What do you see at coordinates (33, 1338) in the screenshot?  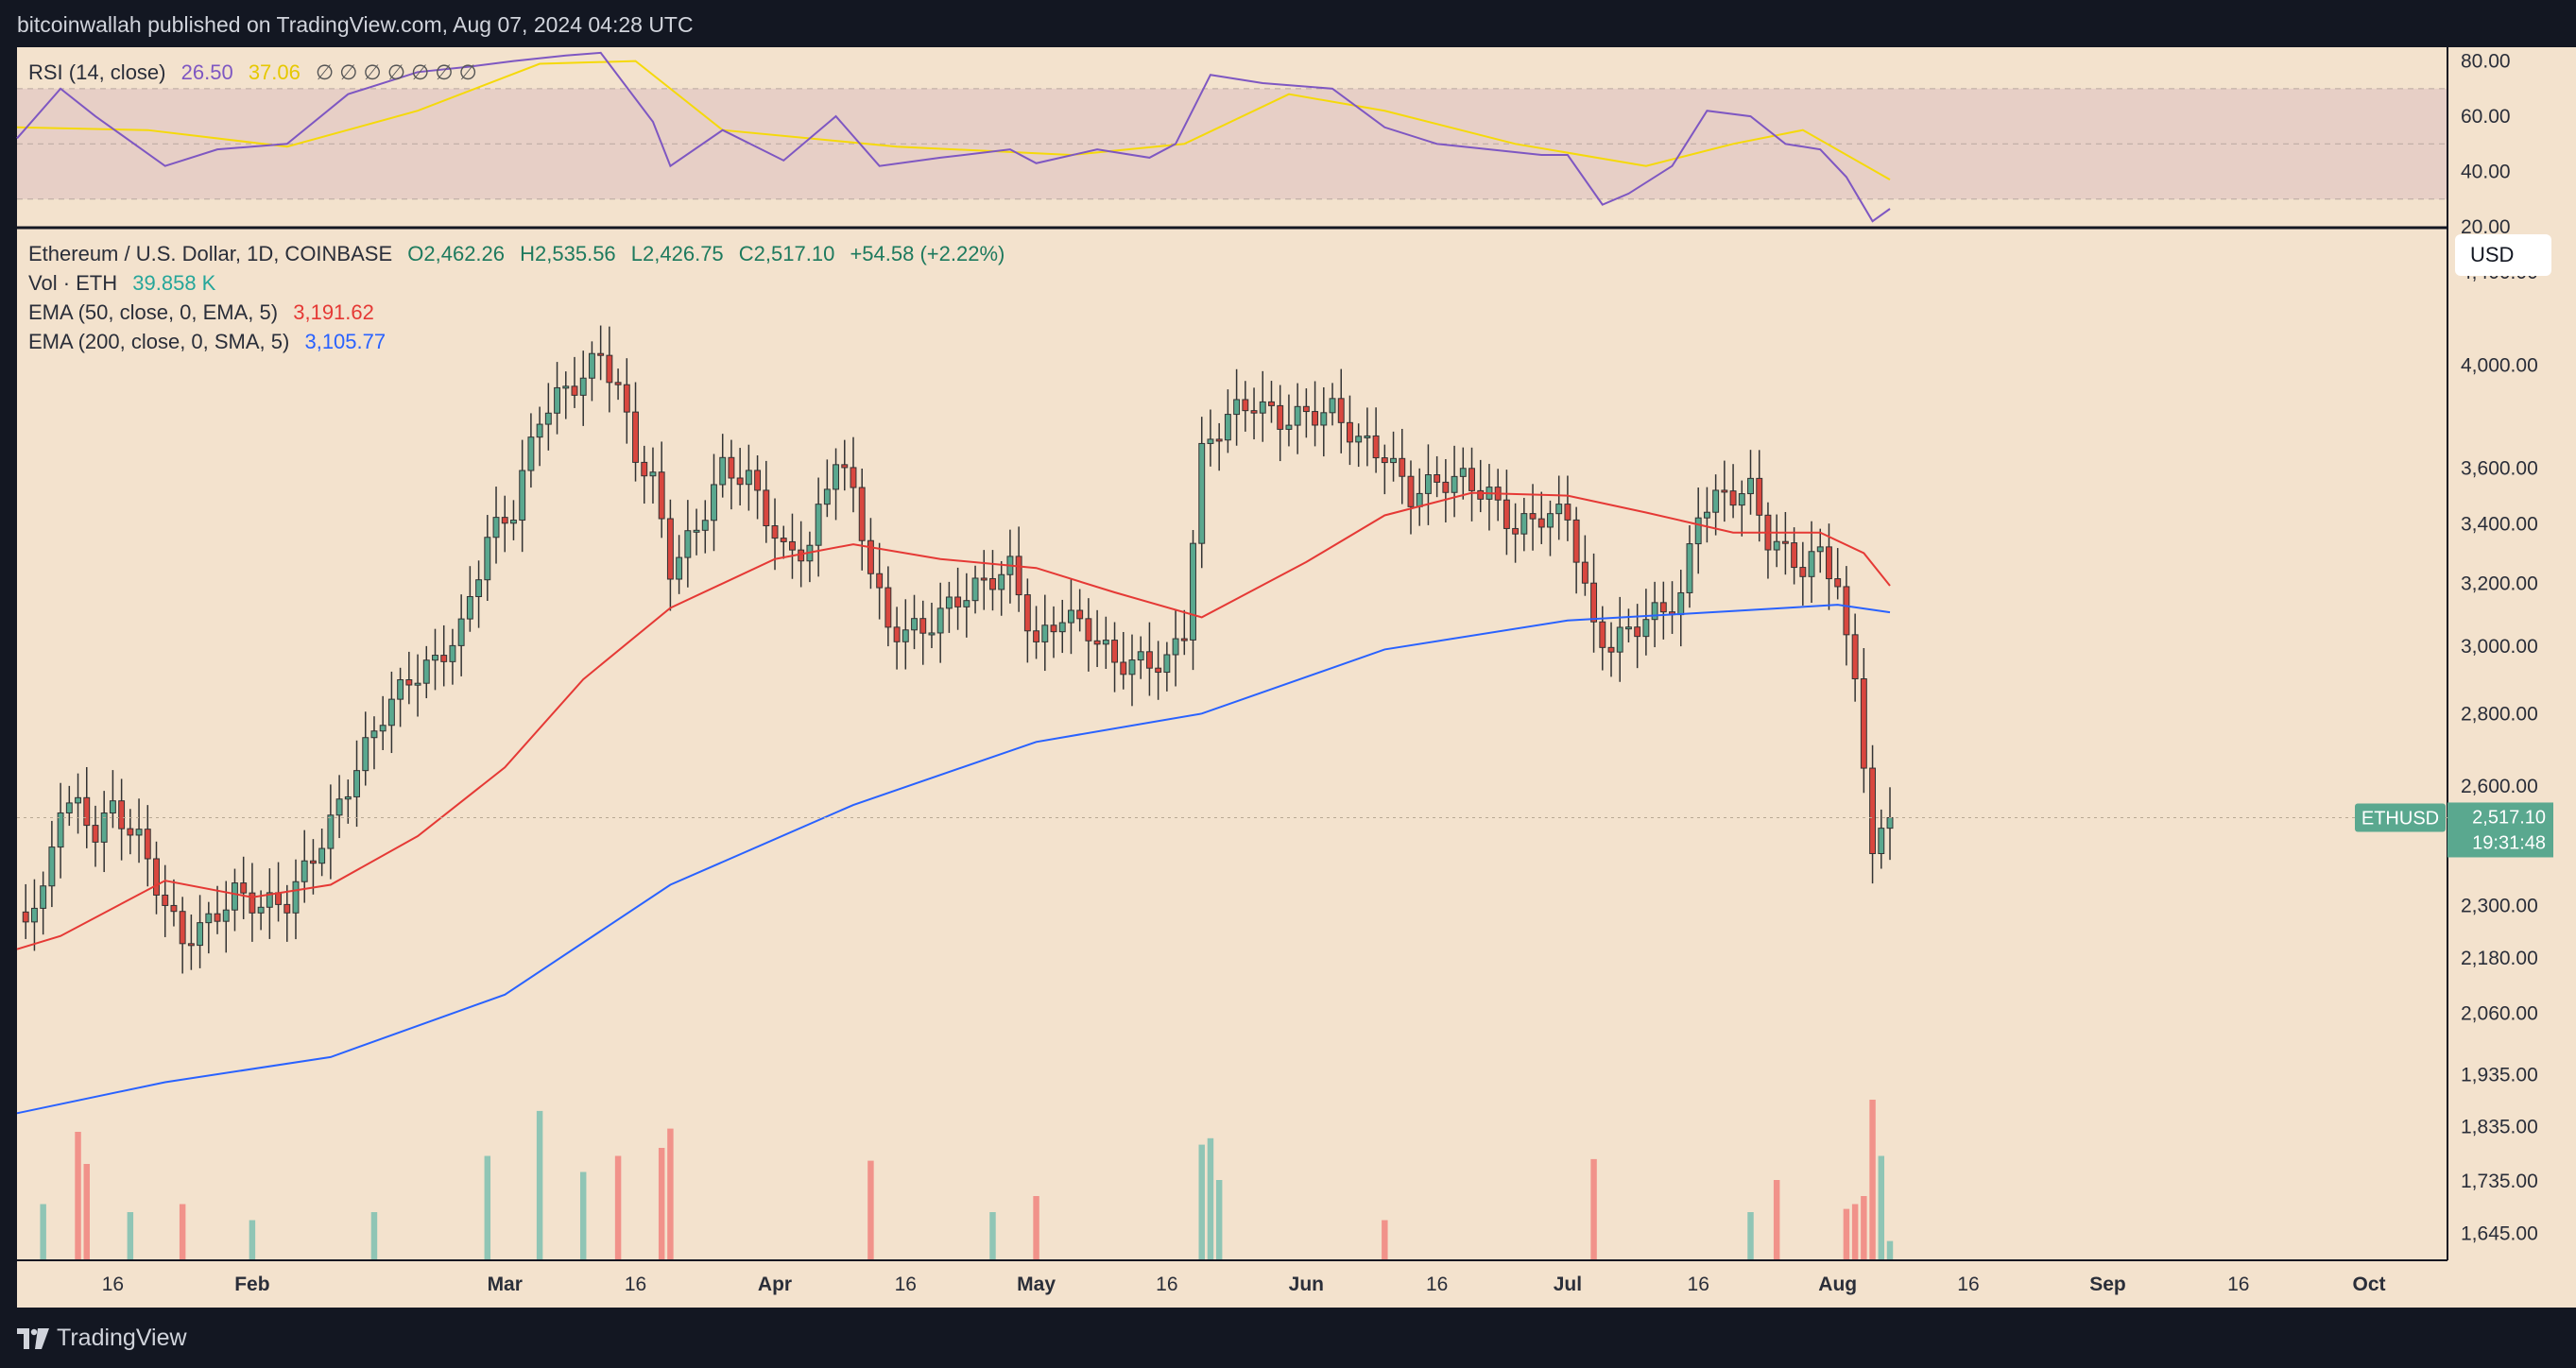 I see `tradingview-logo-icon` at bounding box center [33, 1338].